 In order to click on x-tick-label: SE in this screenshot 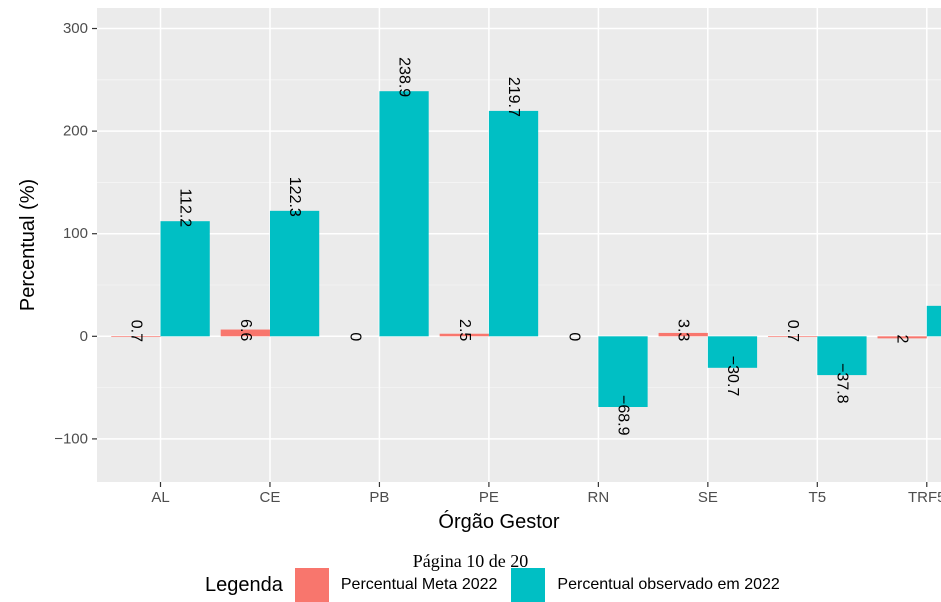, I will do `click(708, 497)`.